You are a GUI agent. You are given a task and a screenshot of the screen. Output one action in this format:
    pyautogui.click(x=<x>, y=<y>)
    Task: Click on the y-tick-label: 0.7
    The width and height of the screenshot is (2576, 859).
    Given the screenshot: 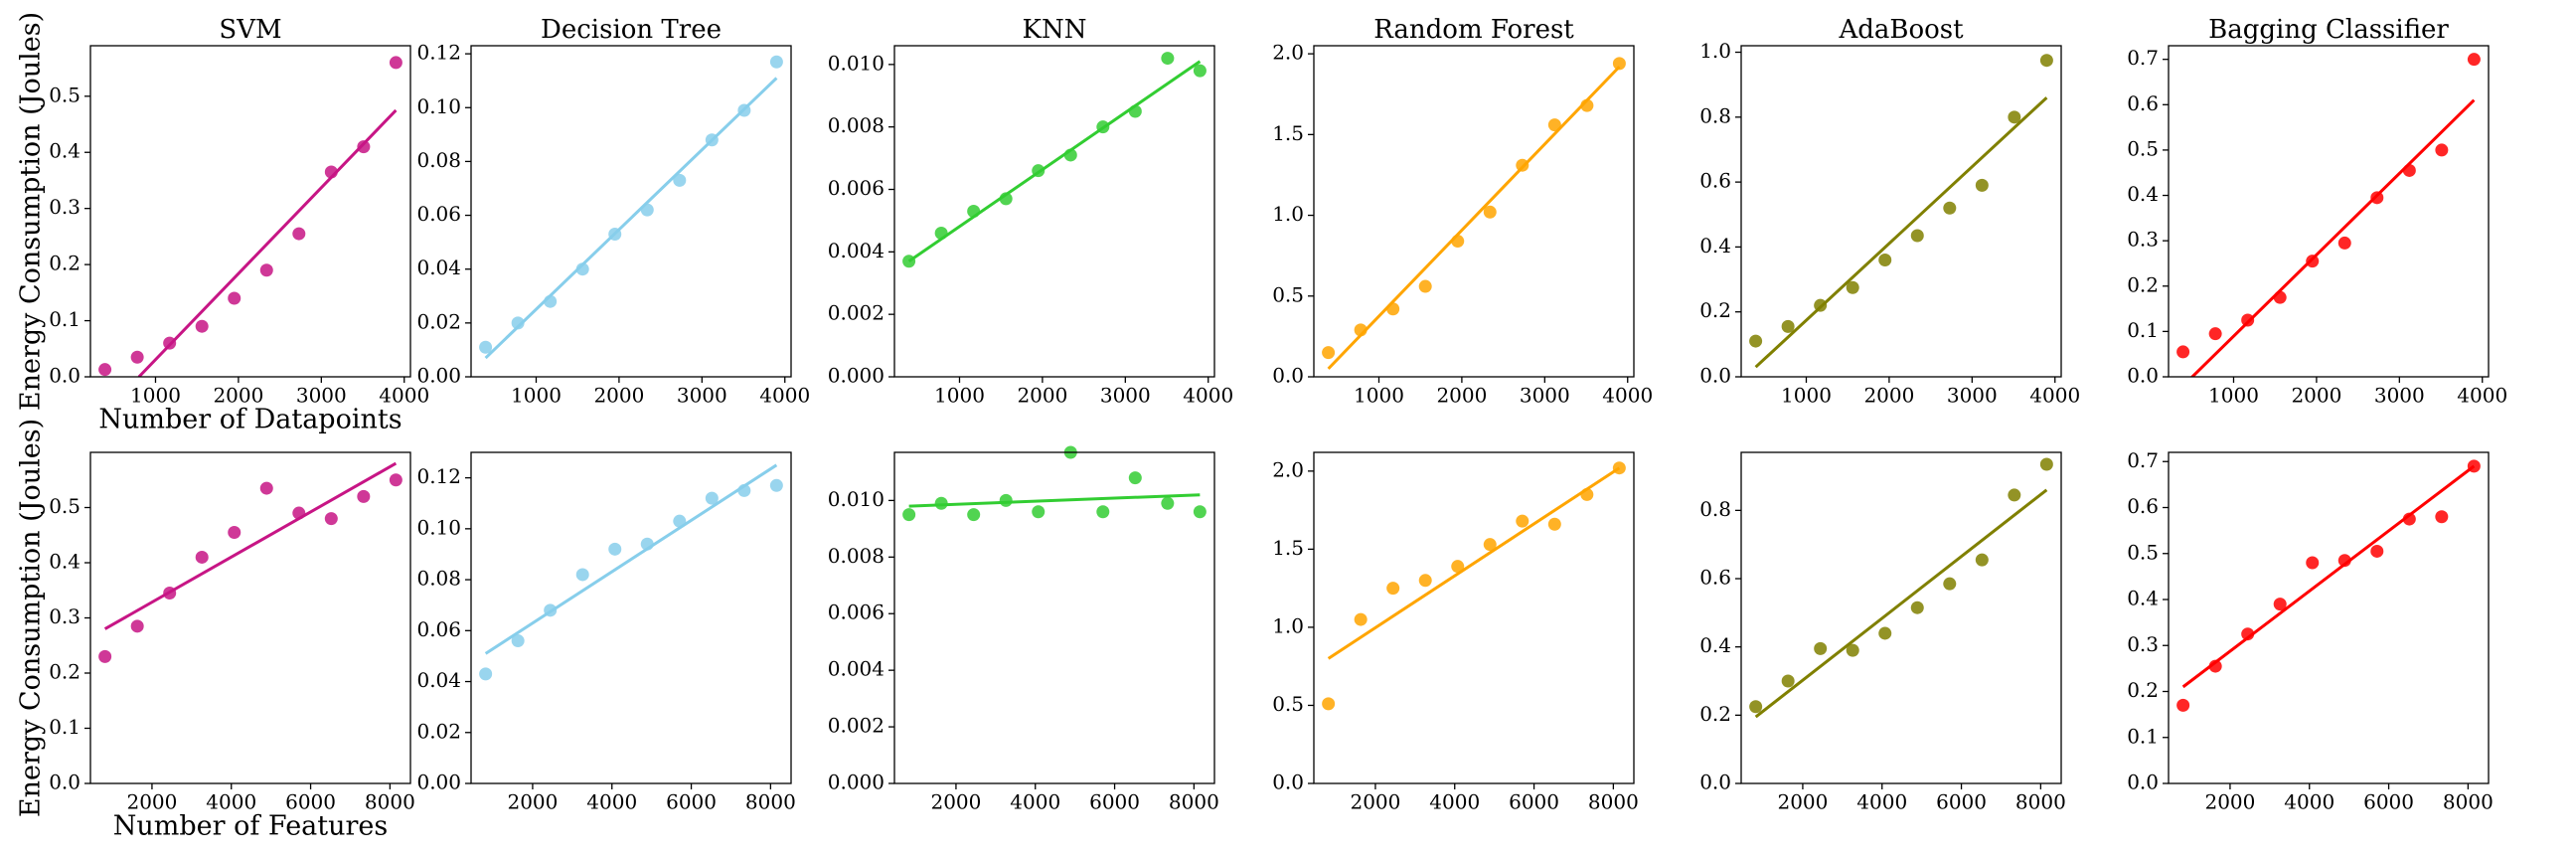 What is the action you would take?
    pyautogui.click(x=2143, y=460)
    